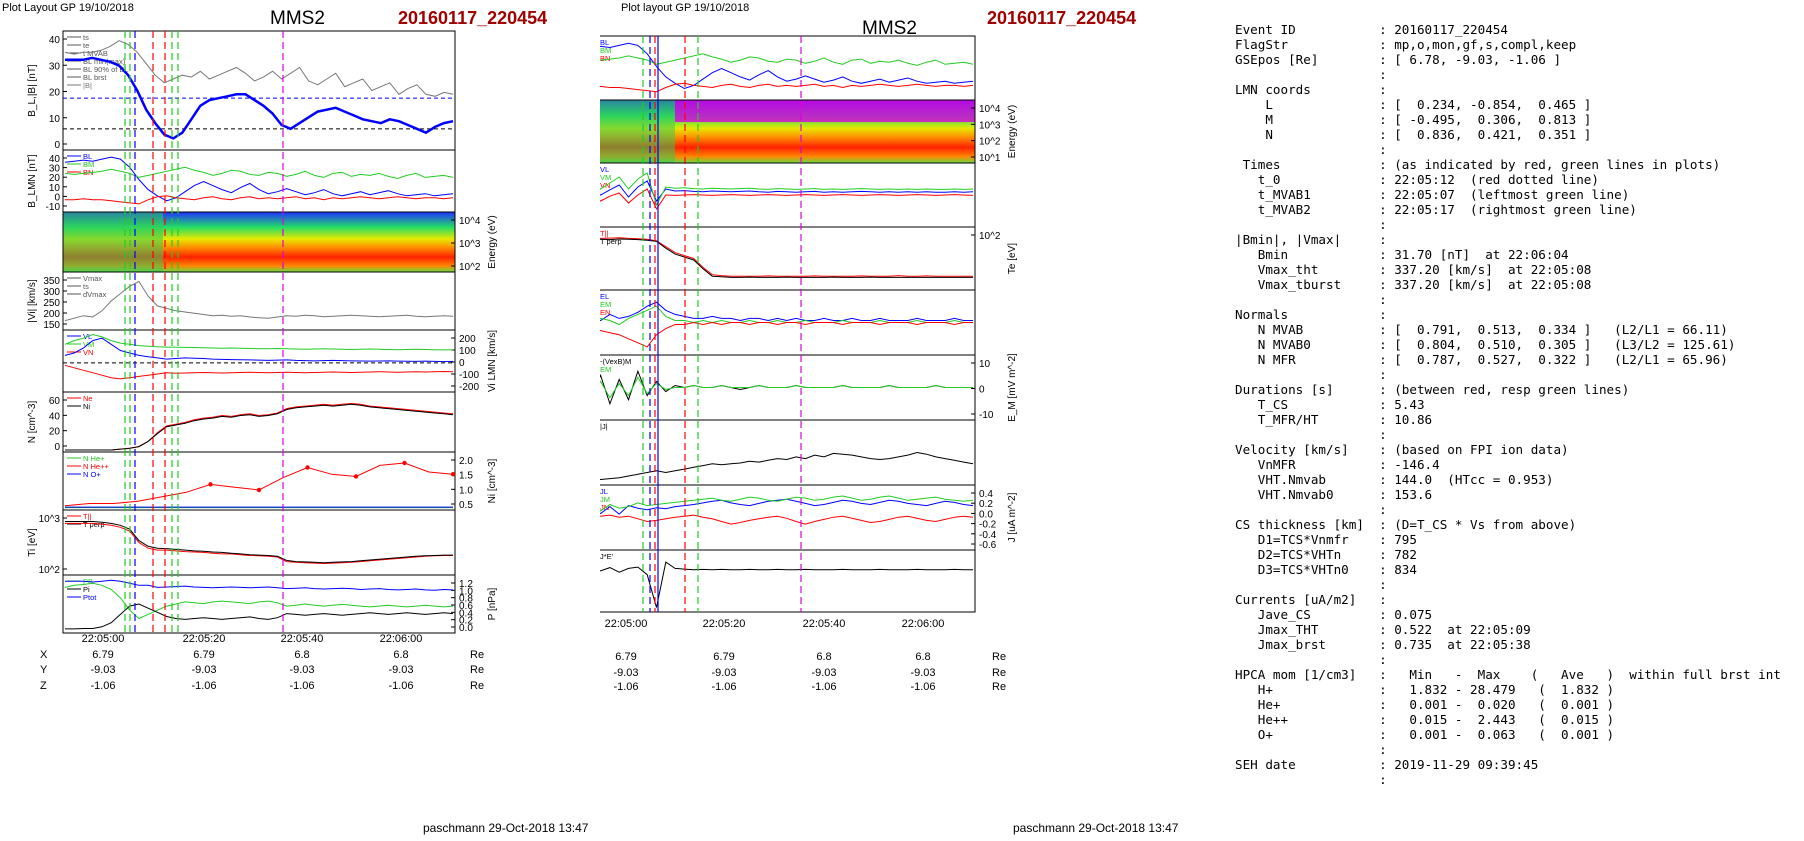 Image resolution: width=1804 pixels, height=841 pixels. Describe the element at coordinates (1455, 644) in the screenshot. I see `info-value: : 0.735 at 22:05:38` at that location.